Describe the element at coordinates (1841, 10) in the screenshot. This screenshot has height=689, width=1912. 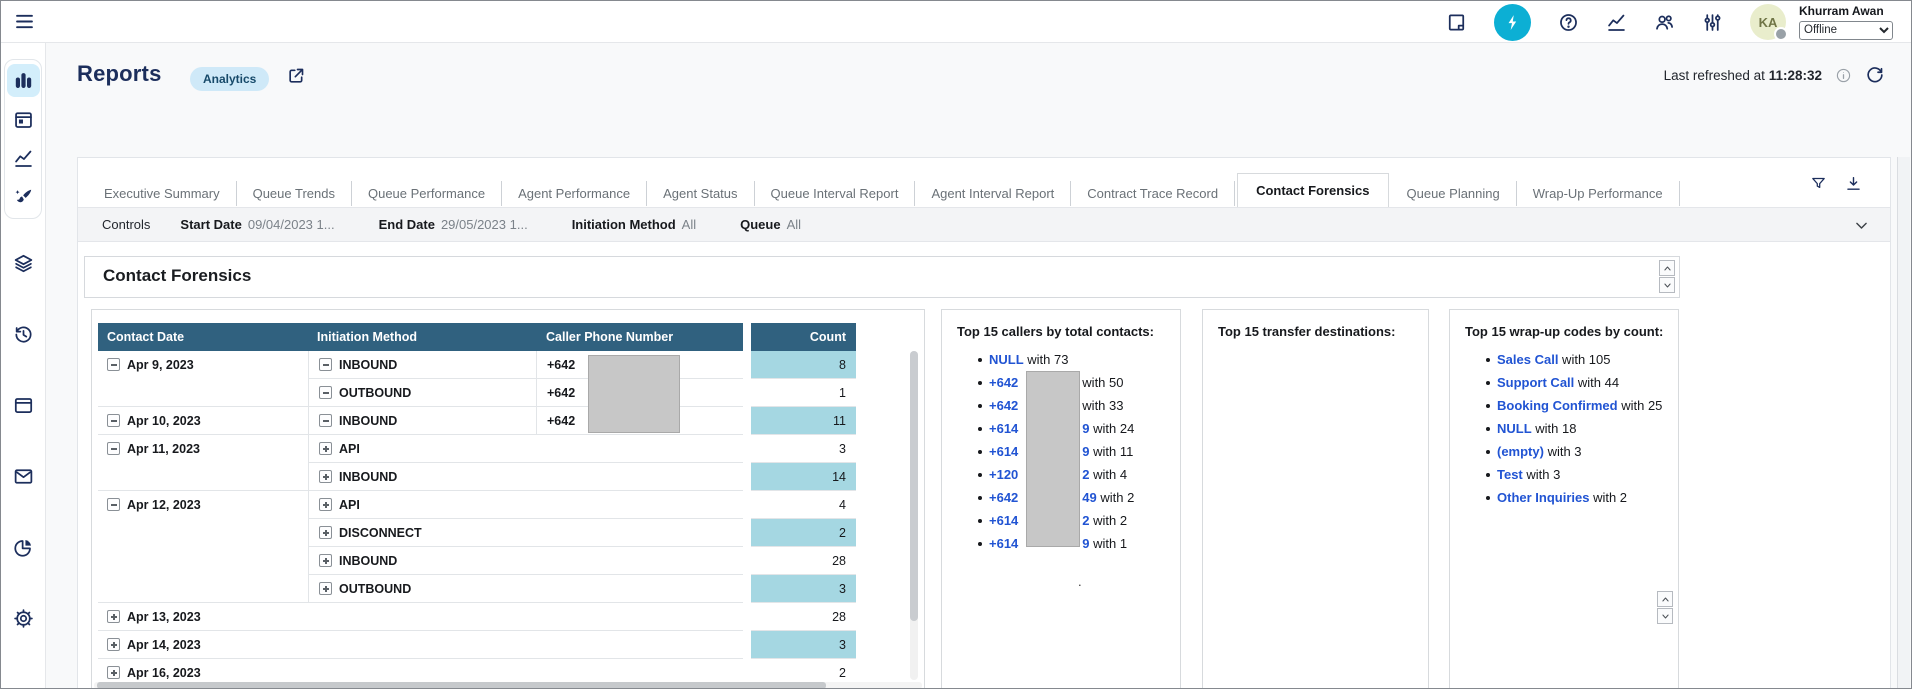
I see `user-name: Khurram Awan` at that location.